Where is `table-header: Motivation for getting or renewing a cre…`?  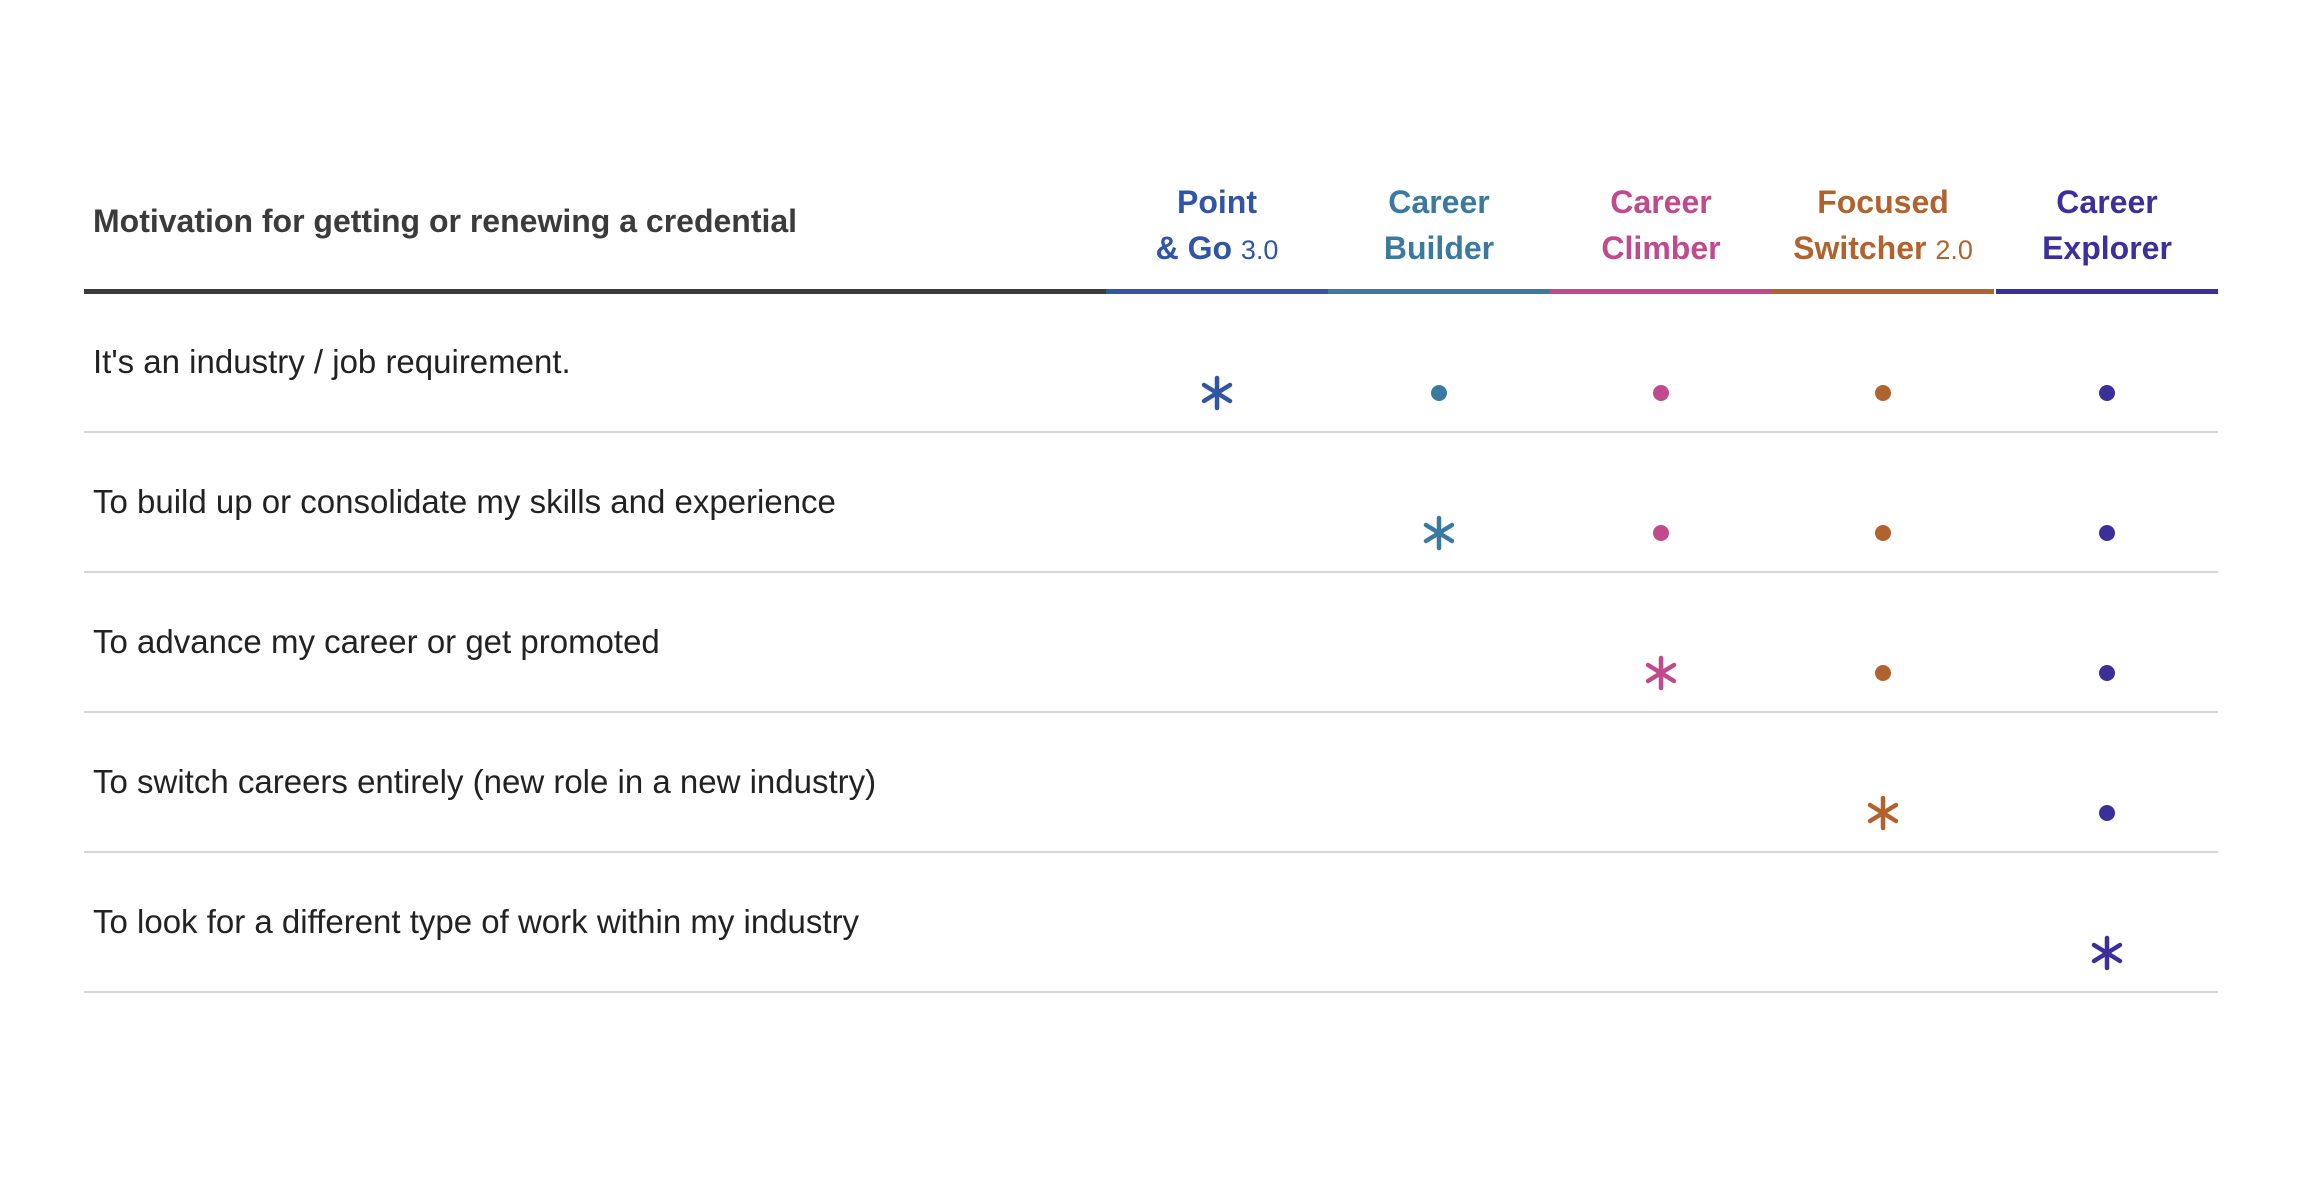 table-header: Motivation for getting or renewing a cre… is located at coordinates (1151, 221).